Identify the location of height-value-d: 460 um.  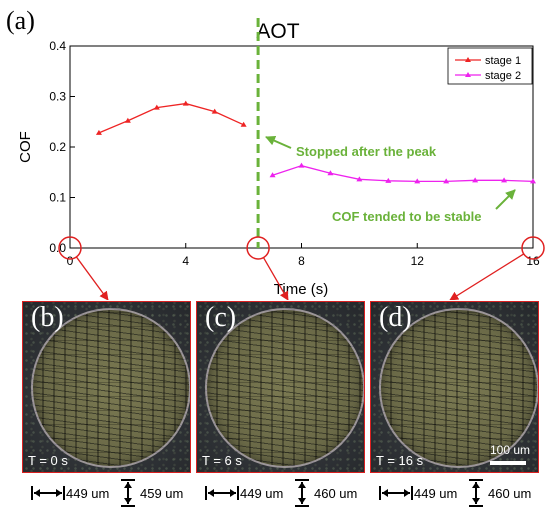
(510, 493).